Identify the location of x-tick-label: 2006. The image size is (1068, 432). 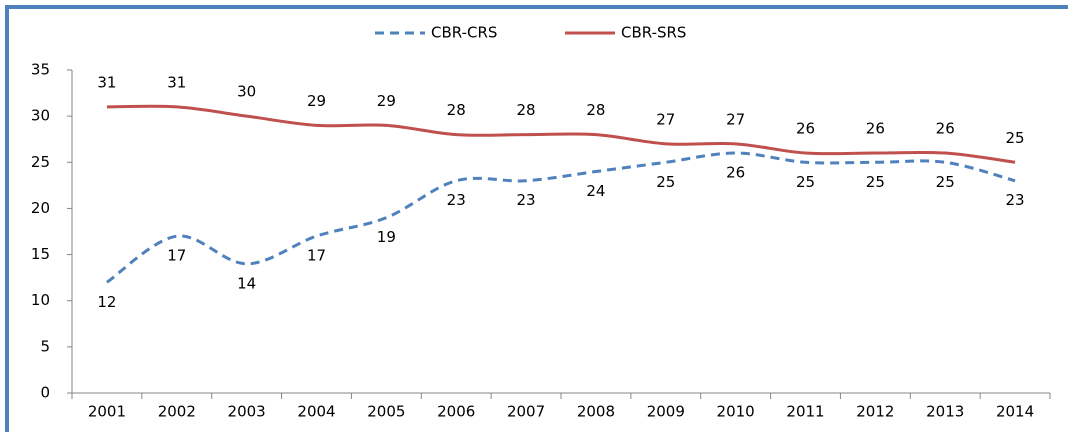
(456, 412).